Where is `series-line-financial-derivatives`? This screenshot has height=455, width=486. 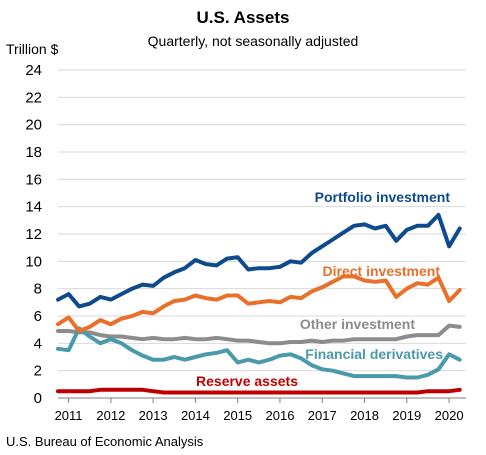 series-line-financial-derivatives is located at coordinates (259, 353).